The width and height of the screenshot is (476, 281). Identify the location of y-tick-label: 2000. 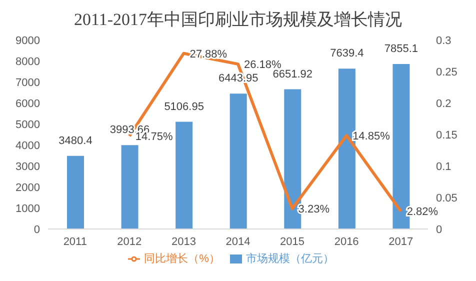
(28, 188).